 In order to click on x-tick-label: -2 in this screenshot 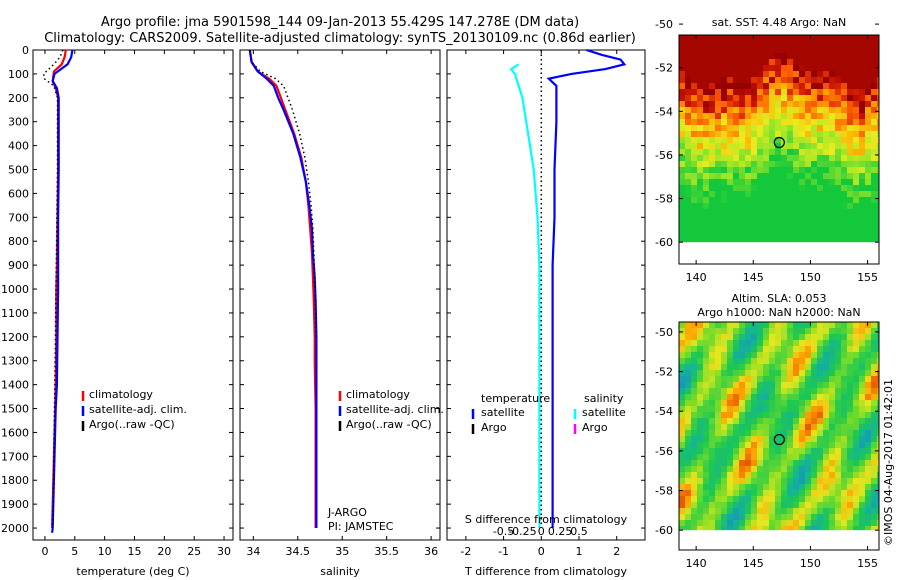, I will do `click(465, 551)`.